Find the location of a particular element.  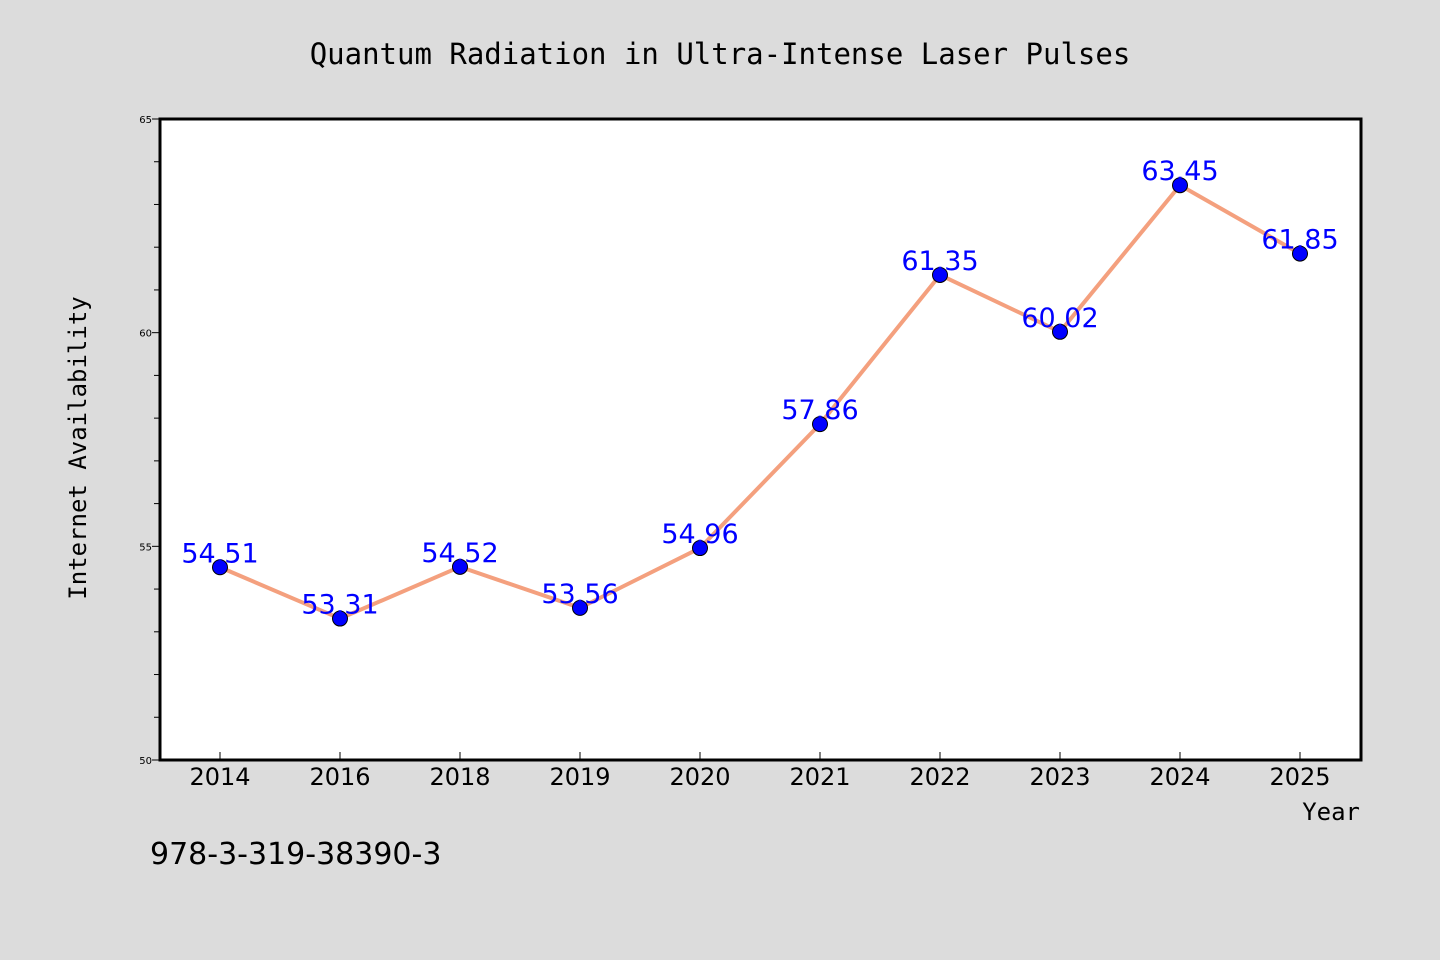

data-label: 61.85 is located at coordinates (1299, 240).